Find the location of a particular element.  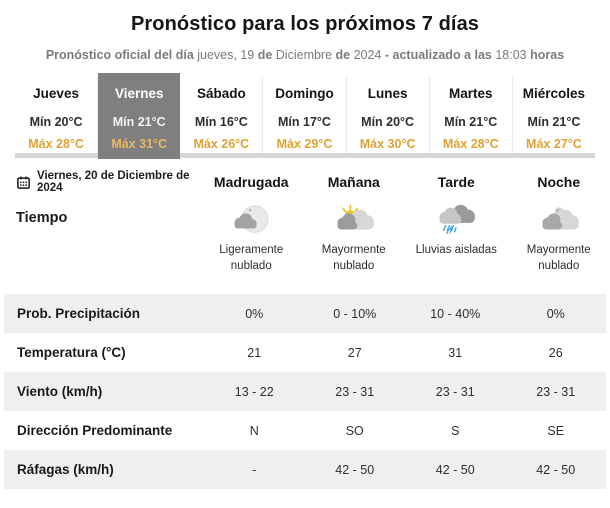

moon-behind-clouds-icon is located at coordinates (559, 220).